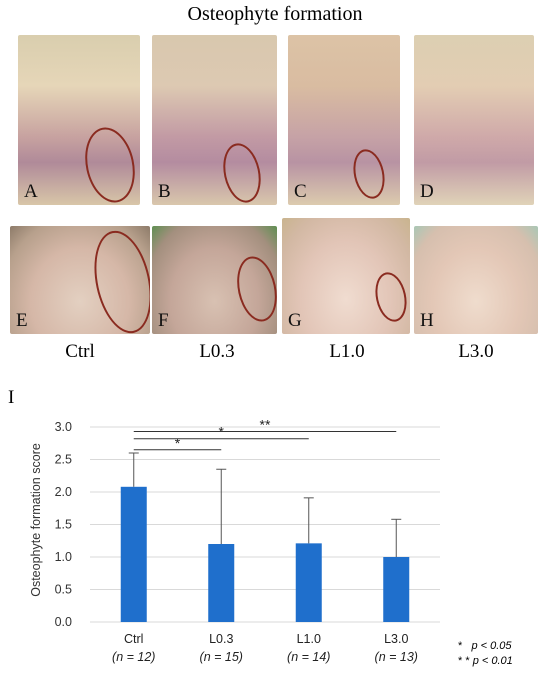 Image resolution: width=550 pixels, height=675 pixels. What do you see at coordinates (308, 657) in the screenshot?
I see `x-n-label: (n = 14)` at bounding box center [308, 657].